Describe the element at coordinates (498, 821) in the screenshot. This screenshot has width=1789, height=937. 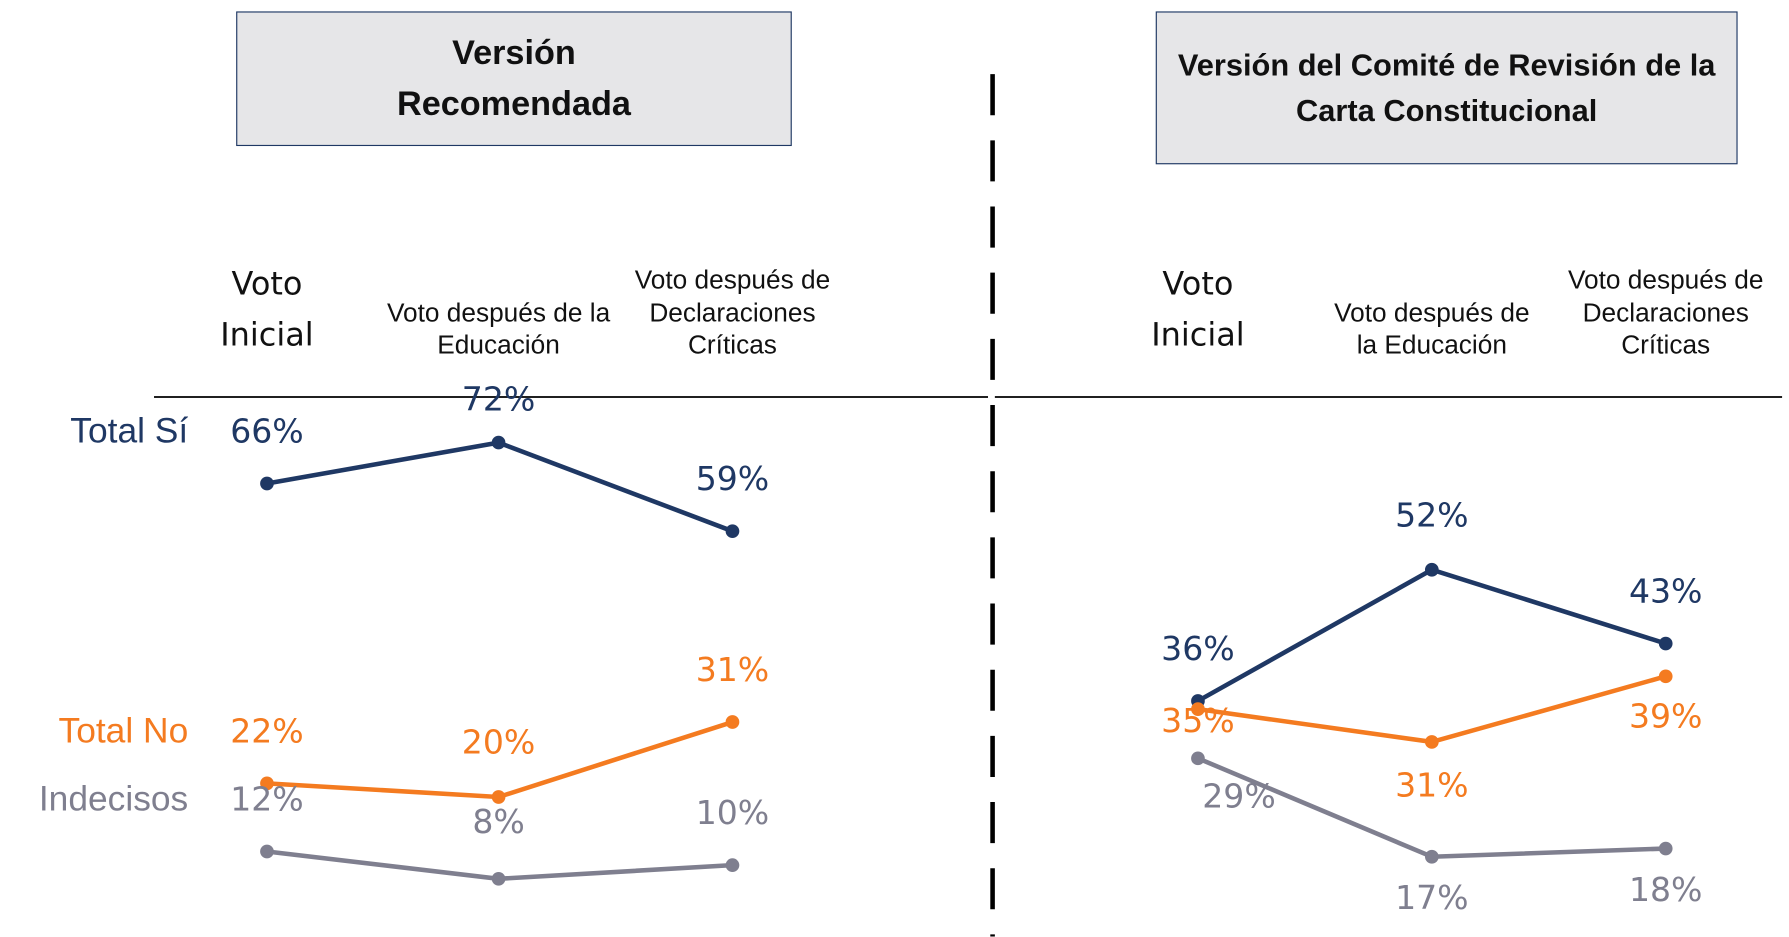
I see `value-label: 8%` at that location.